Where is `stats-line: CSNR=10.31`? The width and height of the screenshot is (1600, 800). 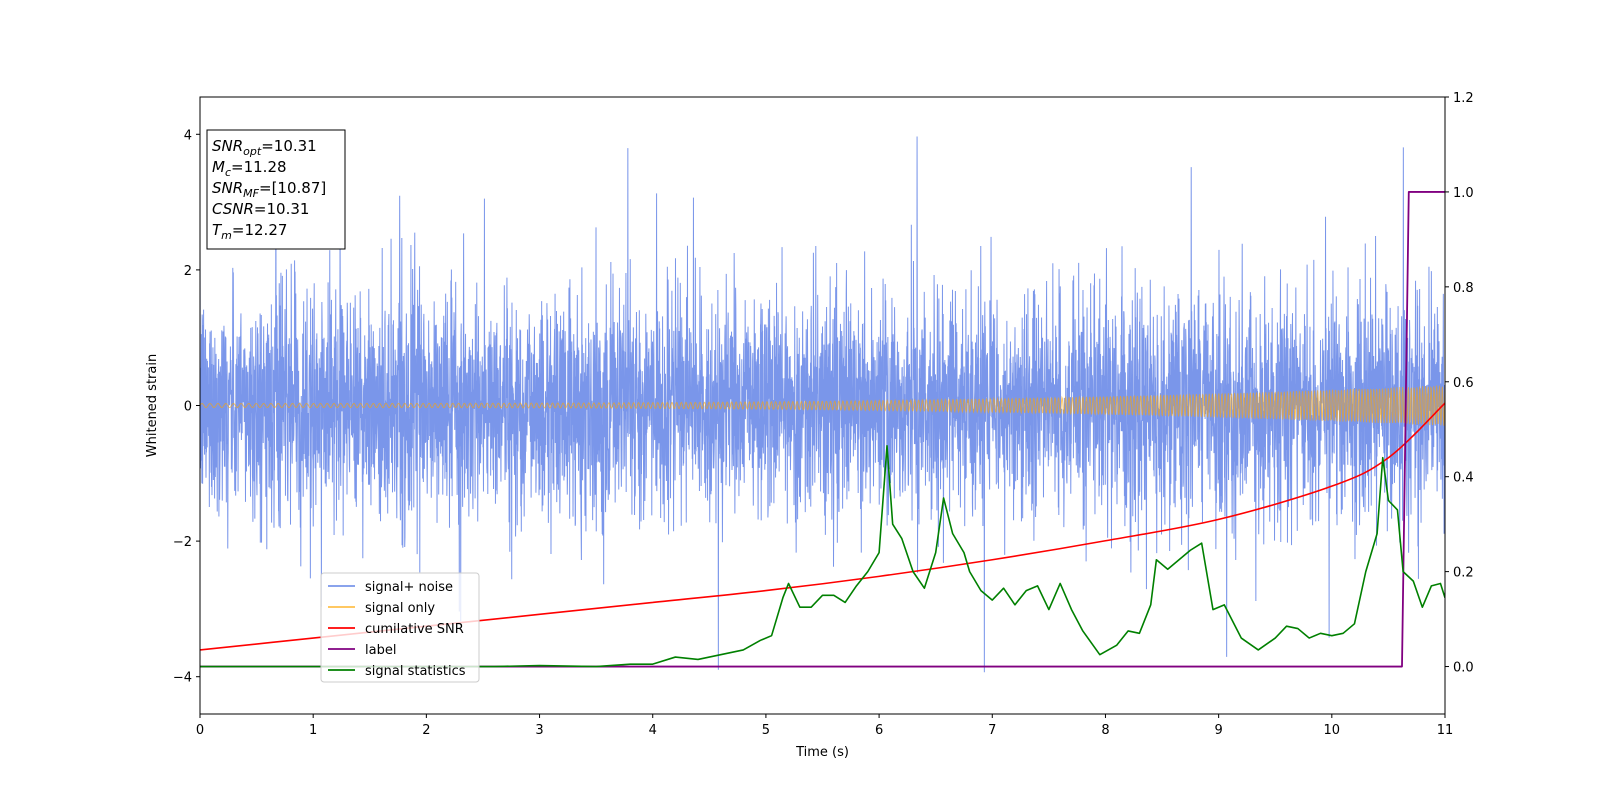
stats-line: CSNR=10.31 is located at coordinates (260, 209).